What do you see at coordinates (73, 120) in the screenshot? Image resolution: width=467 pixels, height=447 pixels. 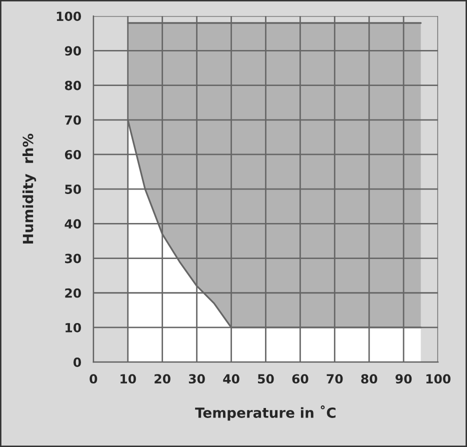 I see `y-tick-label: 70` at bounding box center [73, 120].